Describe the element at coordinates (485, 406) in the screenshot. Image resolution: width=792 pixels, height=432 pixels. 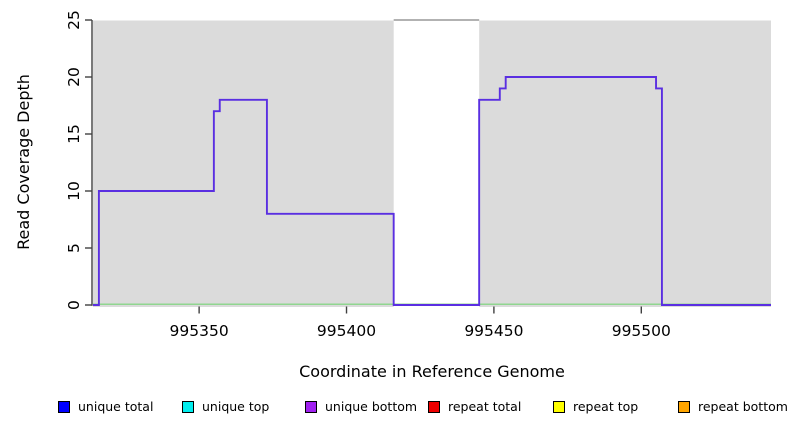
I see `legend-label: repeat total` at that location.